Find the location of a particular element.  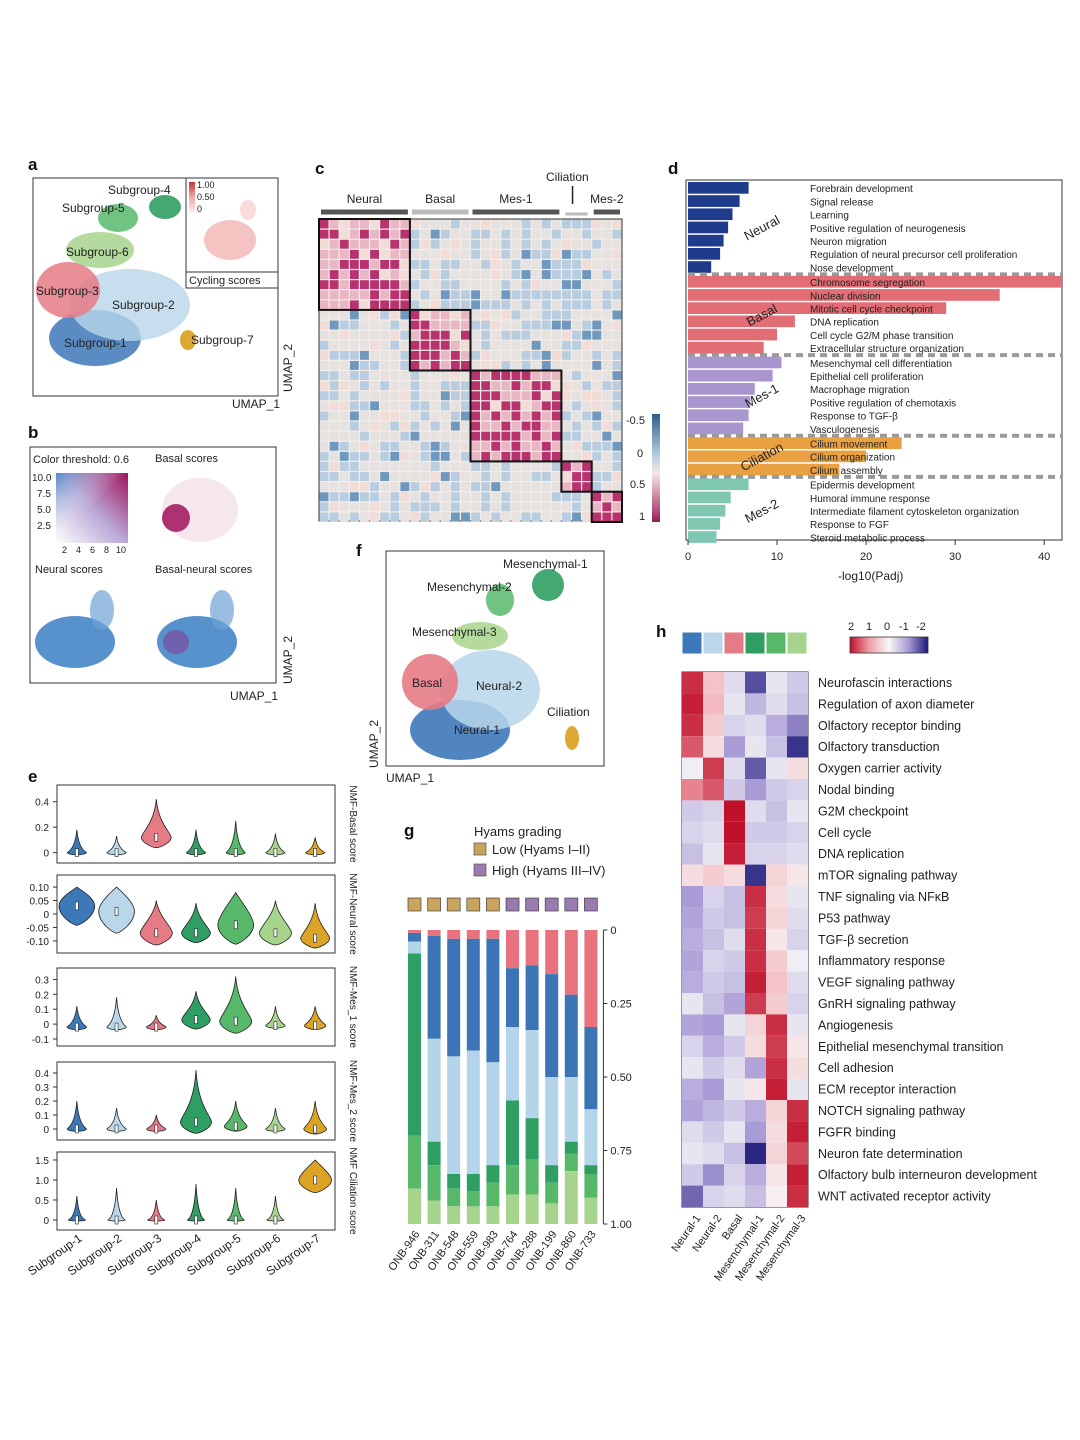

umap-f-mesenchymal-1-cloud is located at coordinates (548, 585).